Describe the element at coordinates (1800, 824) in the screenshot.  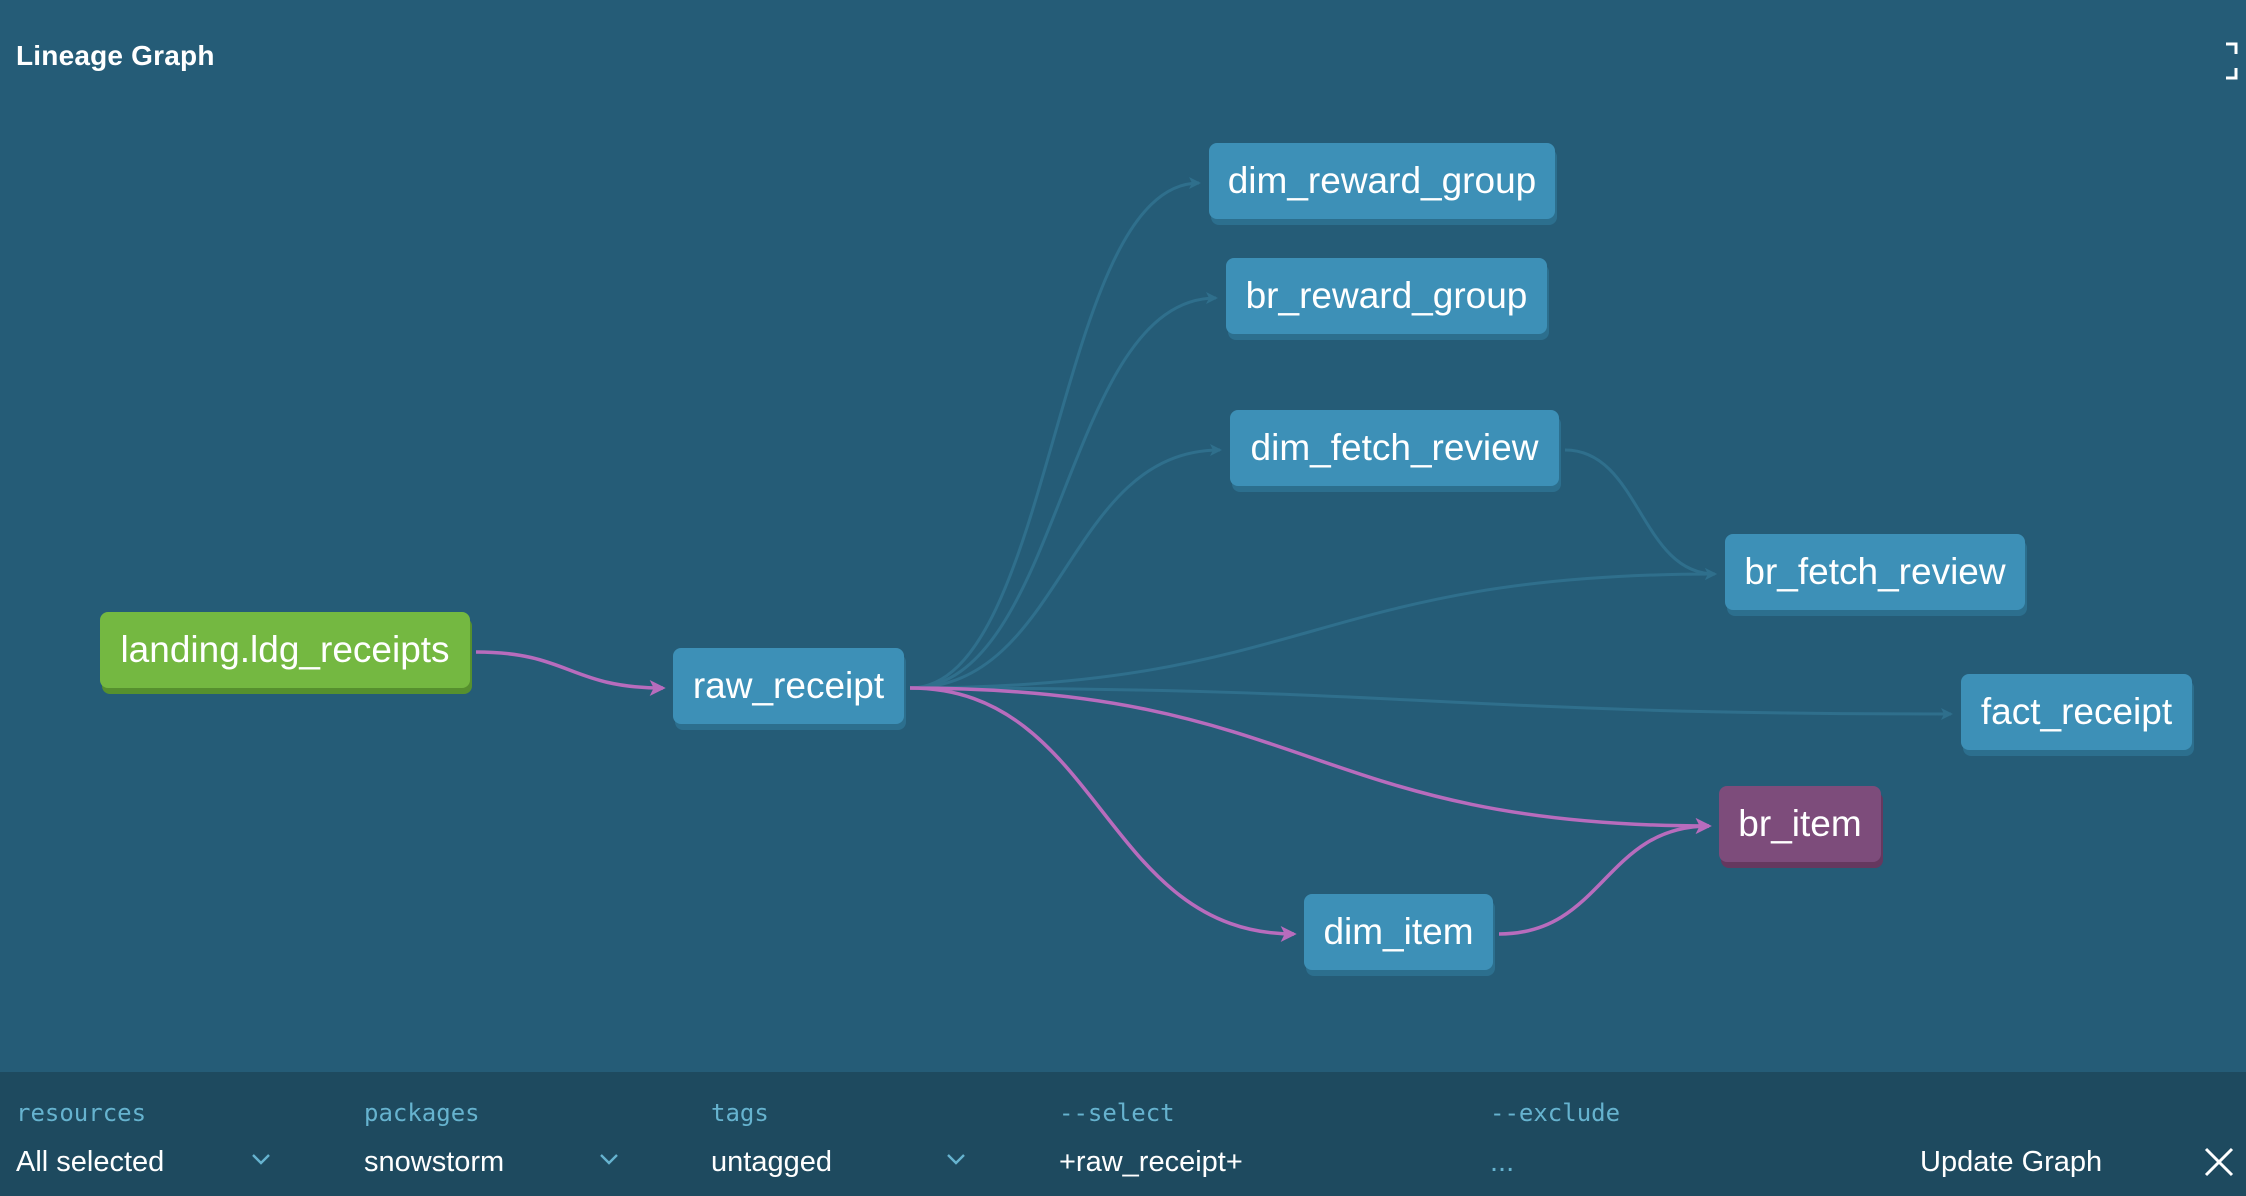
I see `graph-node-br-item: br_item` at that location.